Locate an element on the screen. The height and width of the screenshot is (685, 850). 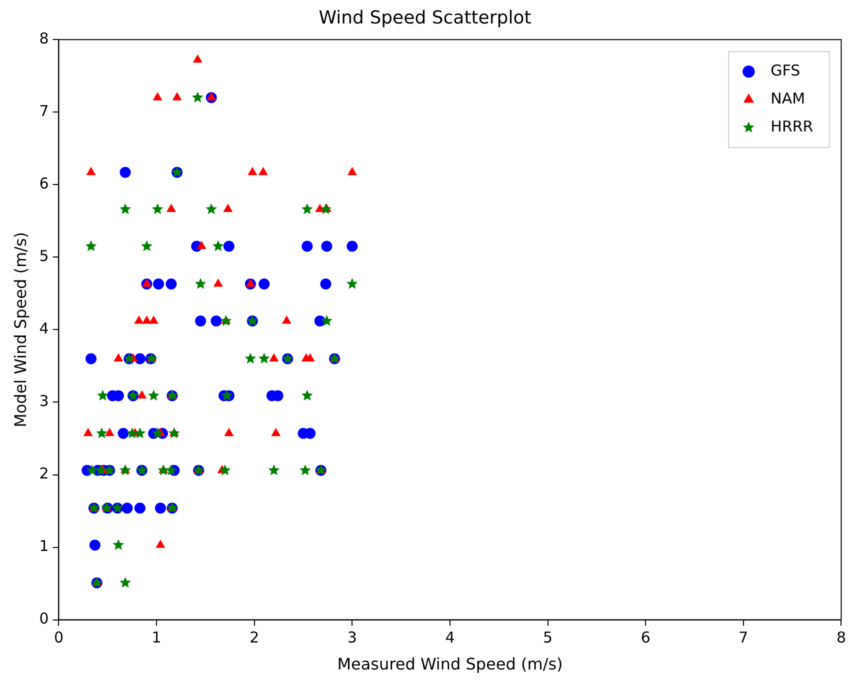
y-tick-label: 0 is located at coordinates (44, 619).